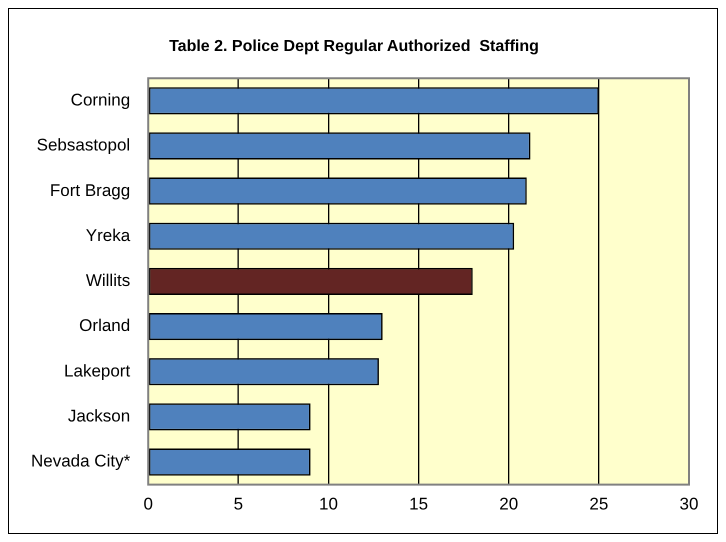 This screenshot has height=542, width=726. What do you see at coordinates (328, 504) in the screenshot?
I see `x-tick-label: 10` at bounding box center [328, 504].